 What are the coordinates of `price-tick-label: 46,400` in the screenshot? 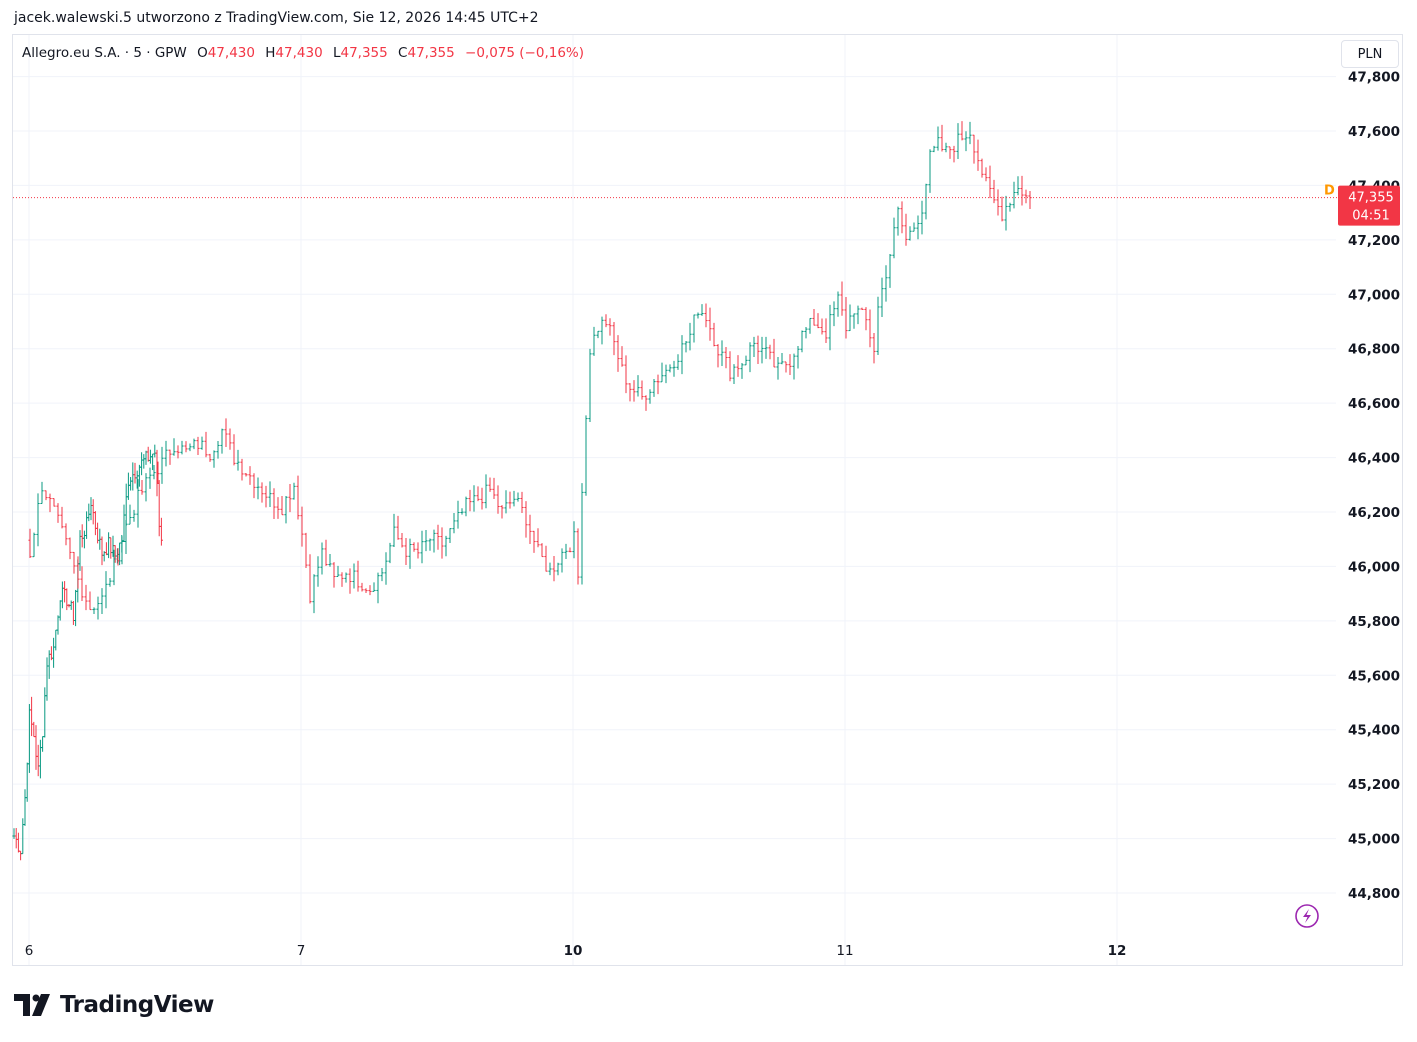 It's located at (1374, 459).